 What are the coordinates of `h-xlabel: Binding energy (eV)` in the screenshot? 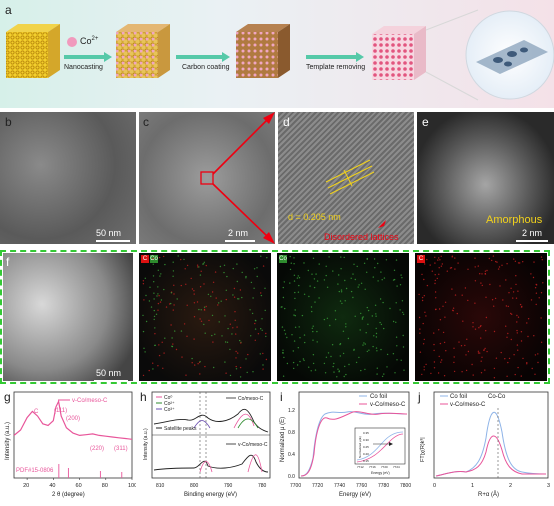 It's located at (210, 495).